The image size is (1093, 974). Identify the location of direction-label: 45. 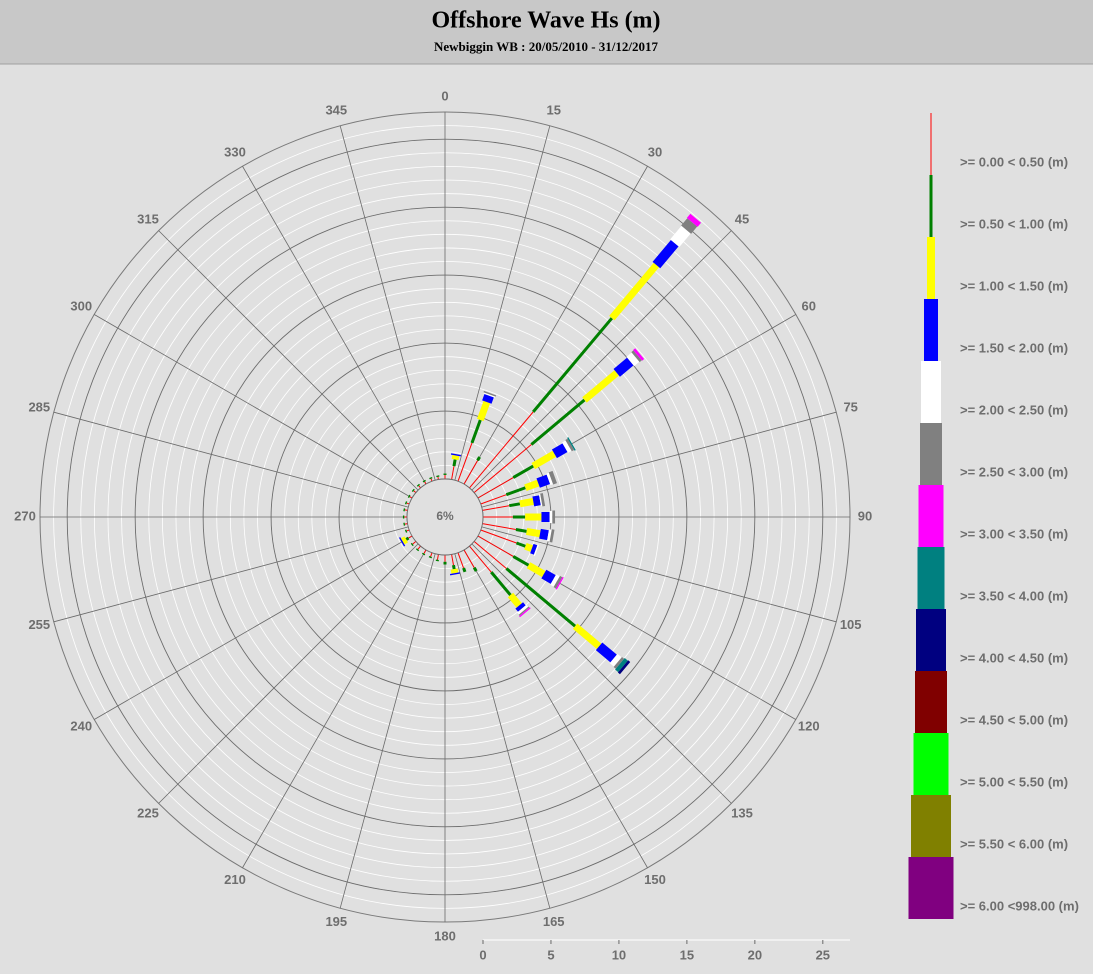
(742, 218).